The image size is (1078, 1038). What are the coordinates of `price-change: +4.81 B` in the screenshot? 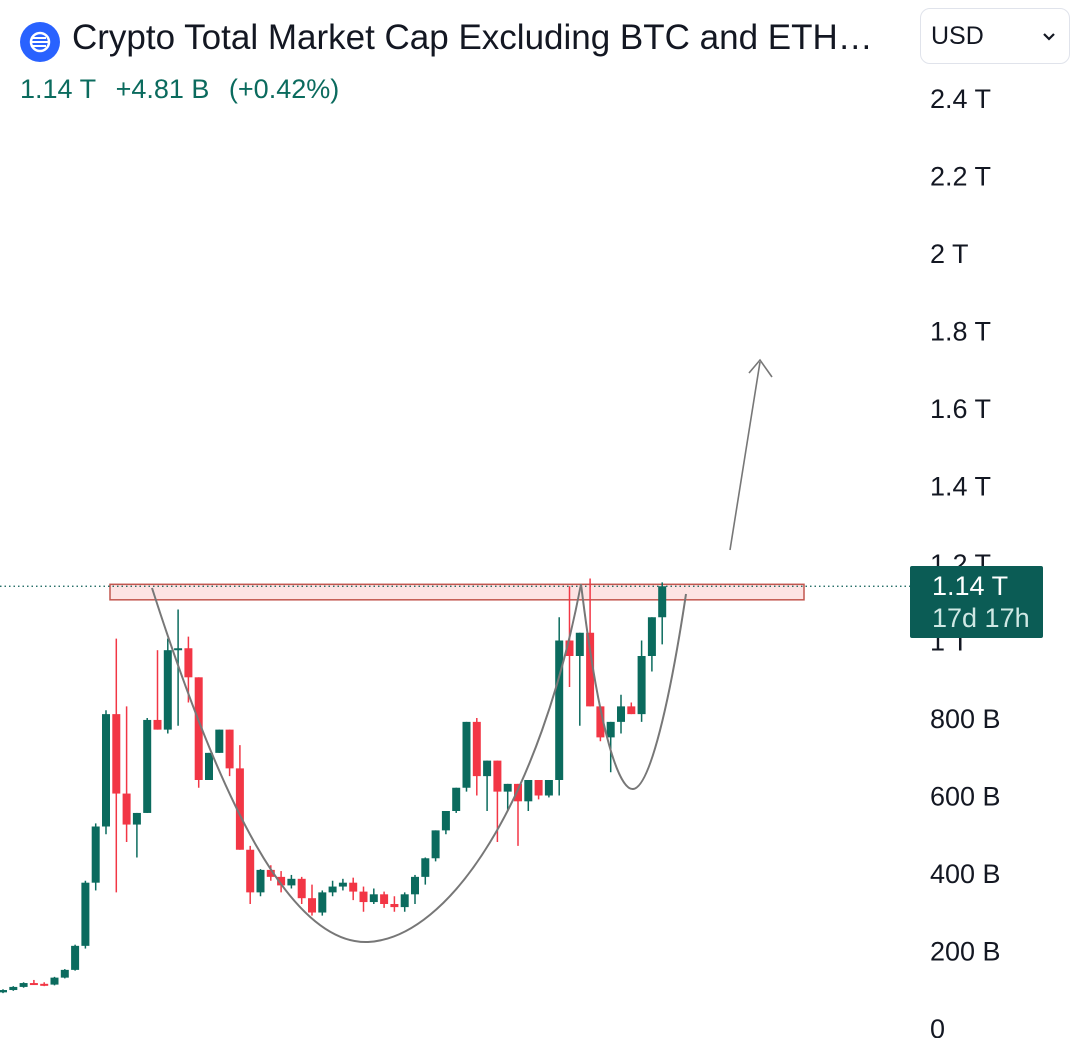 It's located at (162, 89).